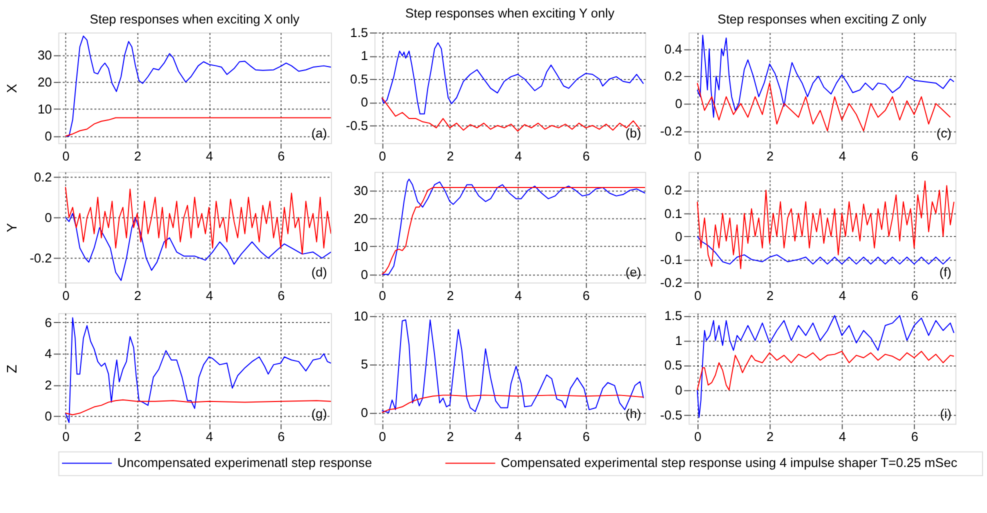 This screenshot has width=987, height=513. What do you see at coordinates (944, 132) in the screenshot?
I see `annotation: (c)` at bounding box center [944, 132].